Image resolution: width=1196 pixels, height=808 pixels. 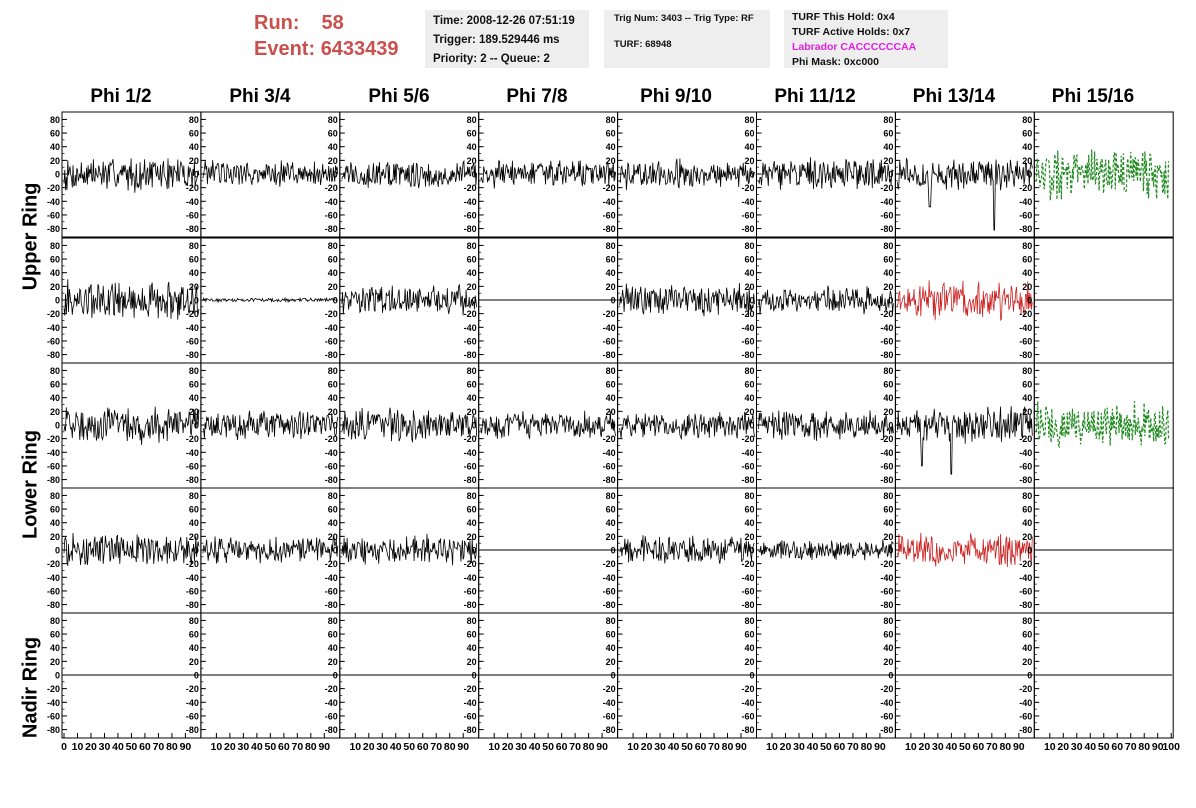 I want to click on run-value: 58, so click(x=332, y=23).